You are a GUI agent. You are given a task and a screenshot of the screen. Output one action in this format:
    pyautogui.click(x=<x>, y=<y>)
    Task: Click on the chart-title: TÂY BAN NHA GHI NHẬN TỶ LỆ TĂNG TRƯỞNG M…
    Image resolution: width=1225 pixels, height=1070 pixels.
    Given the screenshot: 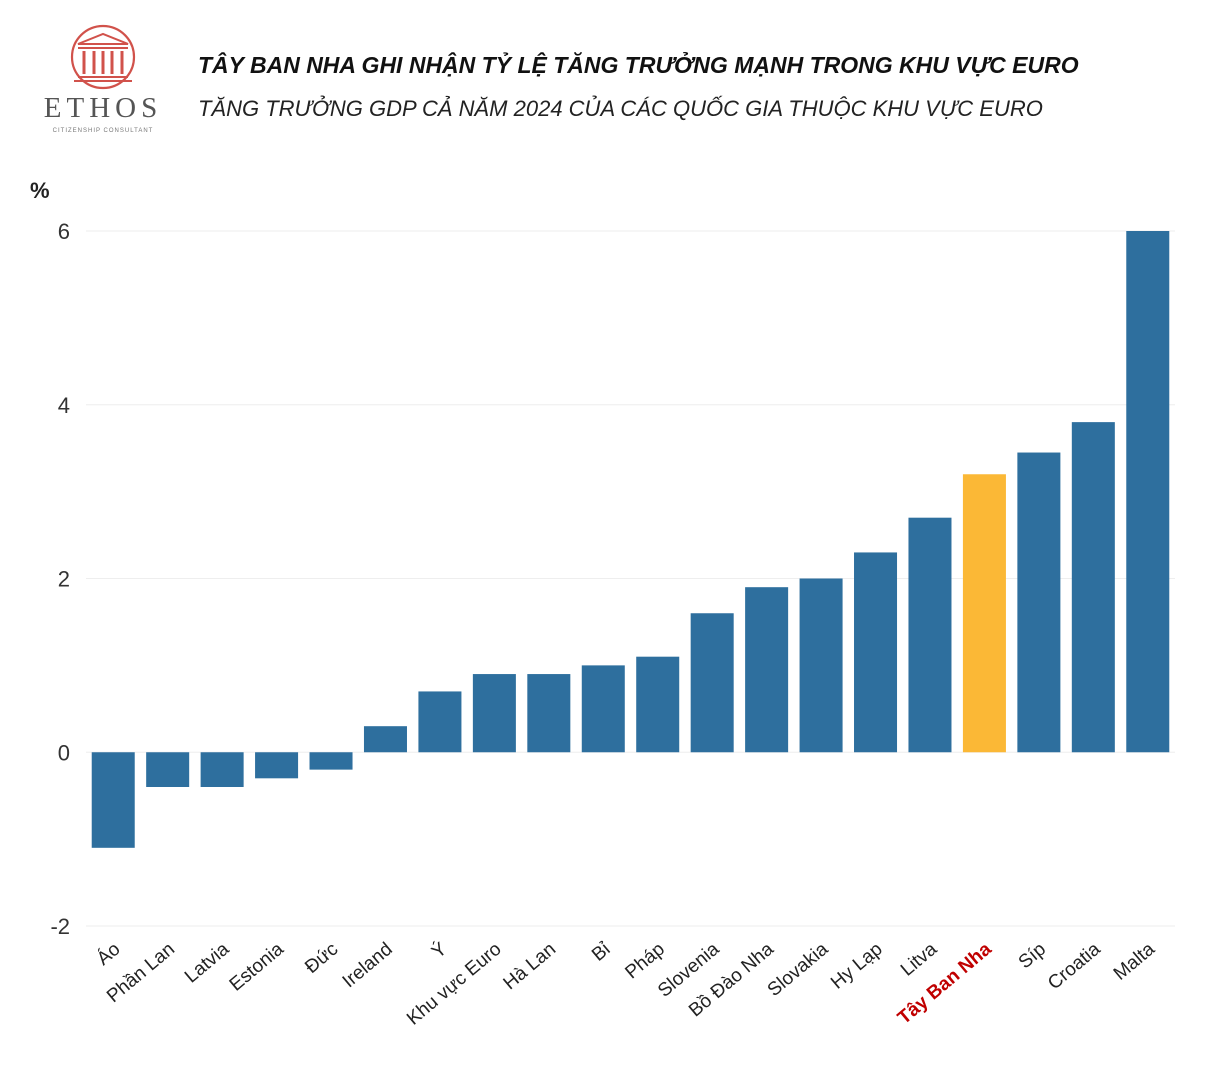 What is the action you would take?
    pyautogui.click(x=638, y=65)
    